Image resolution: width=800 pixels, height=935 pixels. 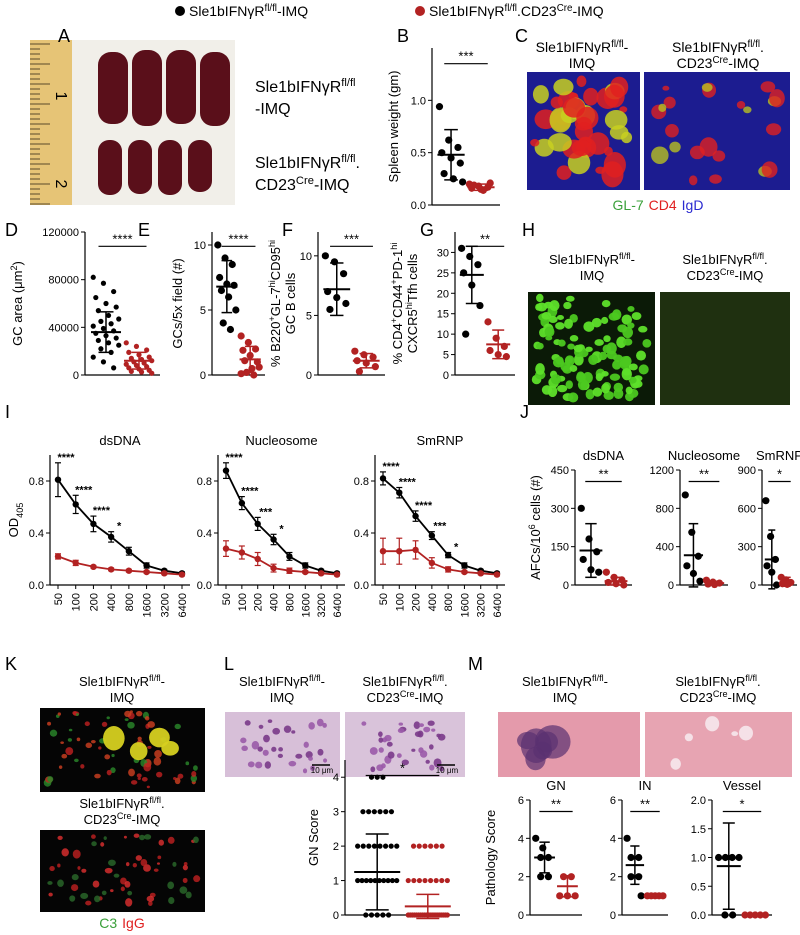 I want to click on image-label: CD23Cre-IMQ, so click(x=725, y=275).